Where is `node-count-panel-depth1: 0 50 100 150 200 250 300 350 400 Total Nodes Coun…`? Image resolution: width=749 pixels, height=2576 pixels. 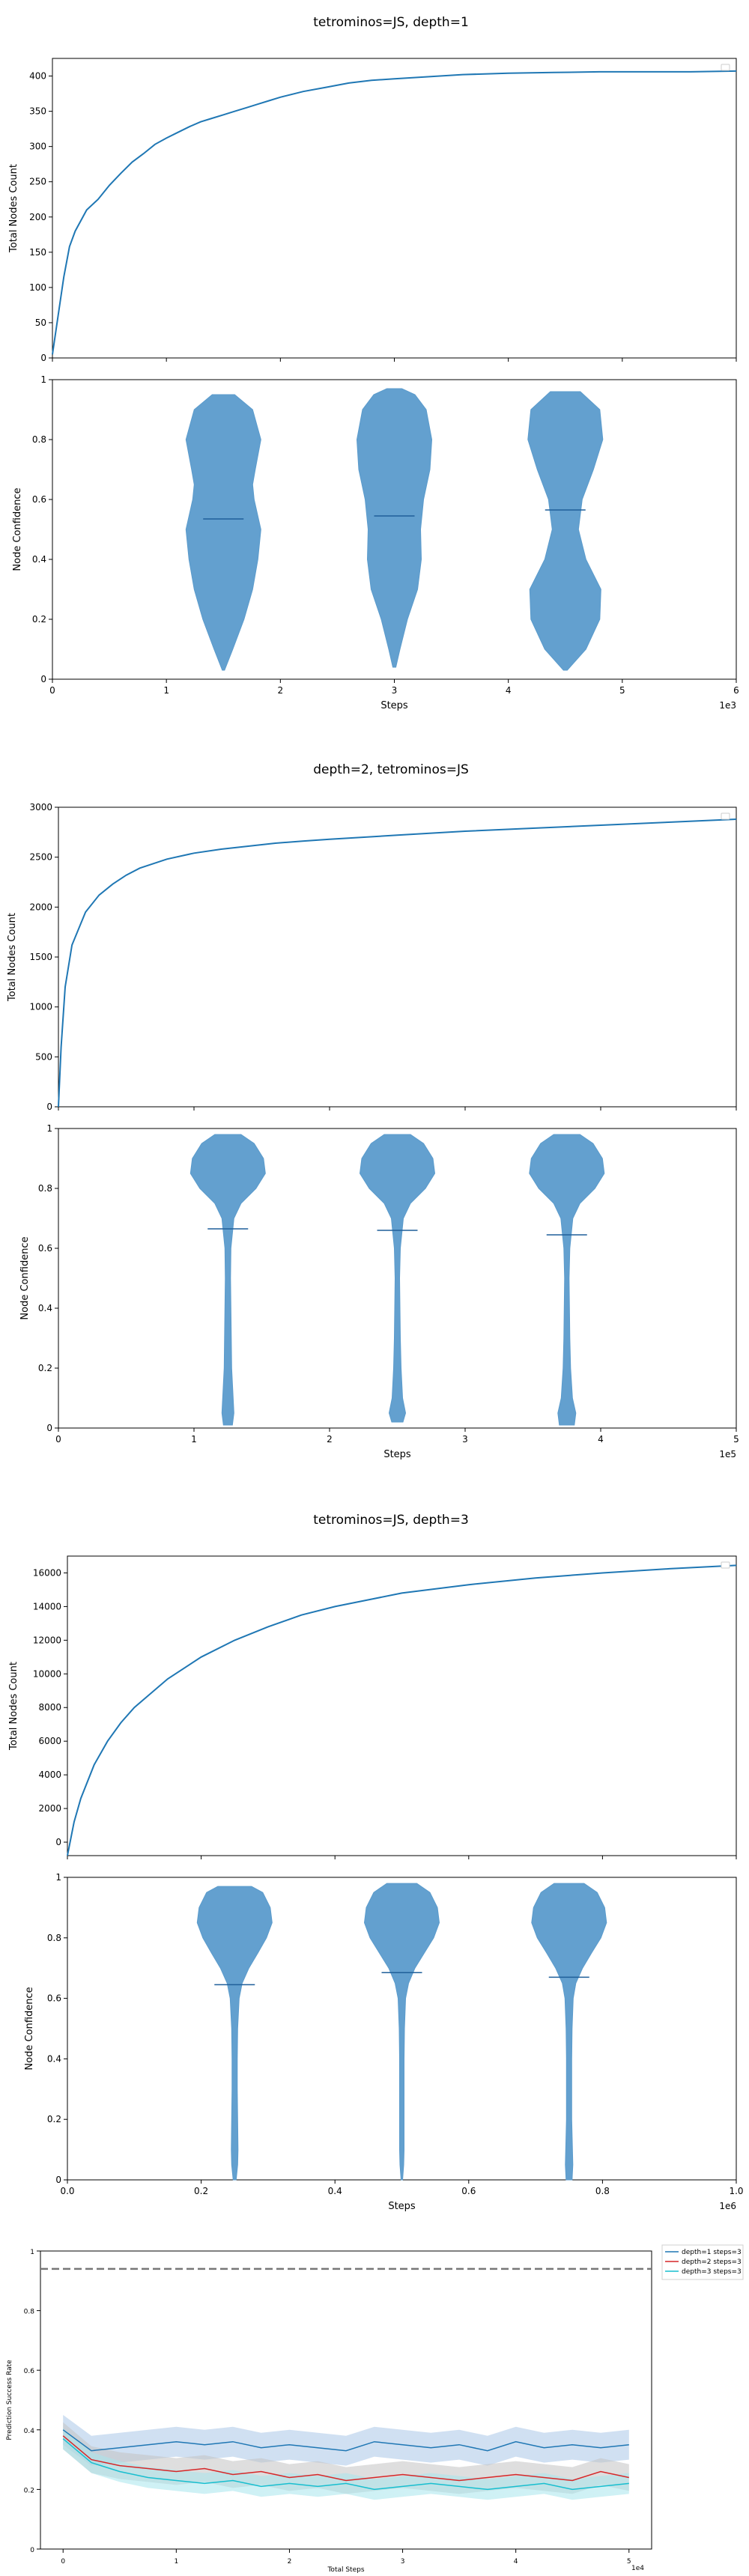
node-count-panel-depth1: 0 50 100 150 200 250 300 350 400 Total Nodes Coun… is located at coordinates (372, 210).